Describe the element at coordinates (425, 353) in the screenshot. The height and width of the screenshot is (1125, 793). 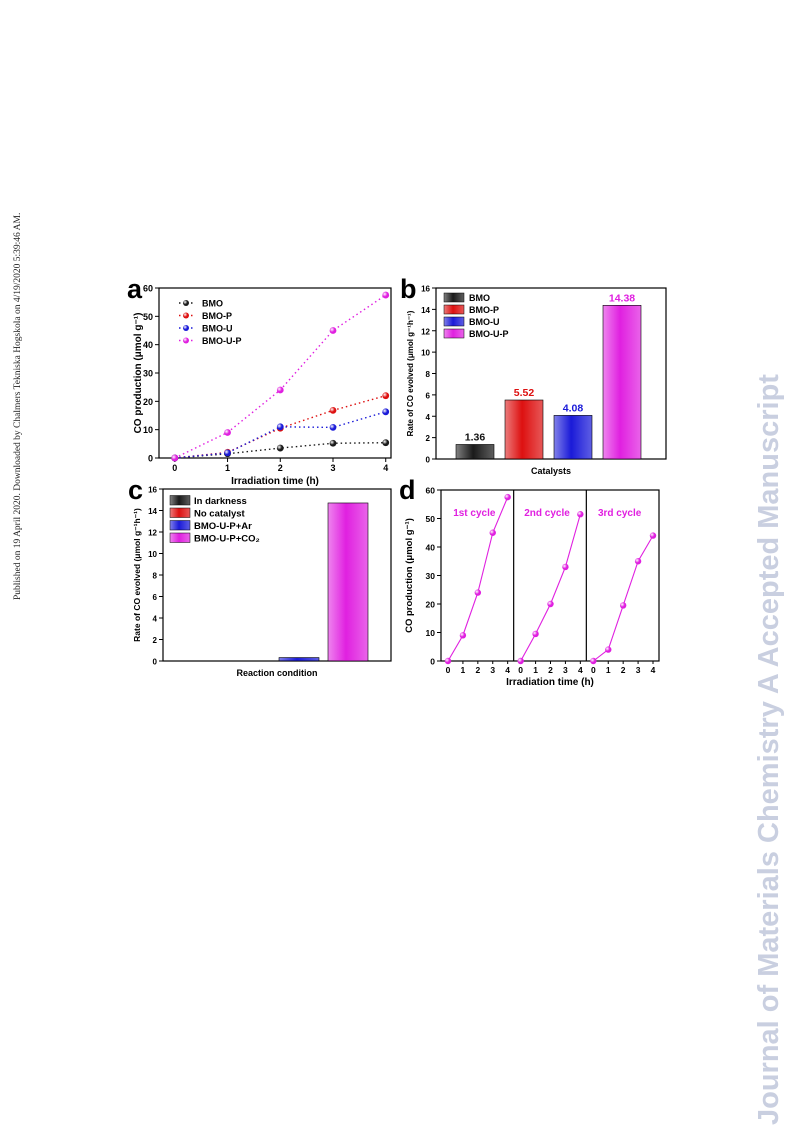
I see `panel-b-ytick-label: 10` at that location.